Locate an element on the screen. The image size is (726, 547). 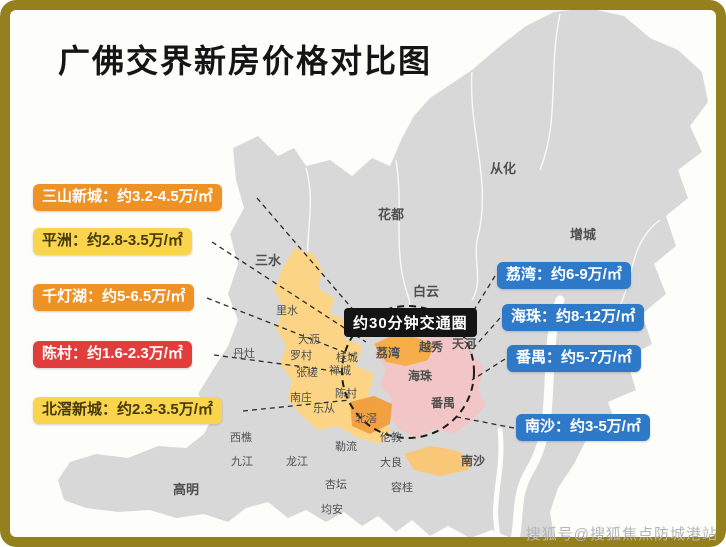
price-label: 荔湾：约6-9万/㎡ is located at coordinates (564, 275).